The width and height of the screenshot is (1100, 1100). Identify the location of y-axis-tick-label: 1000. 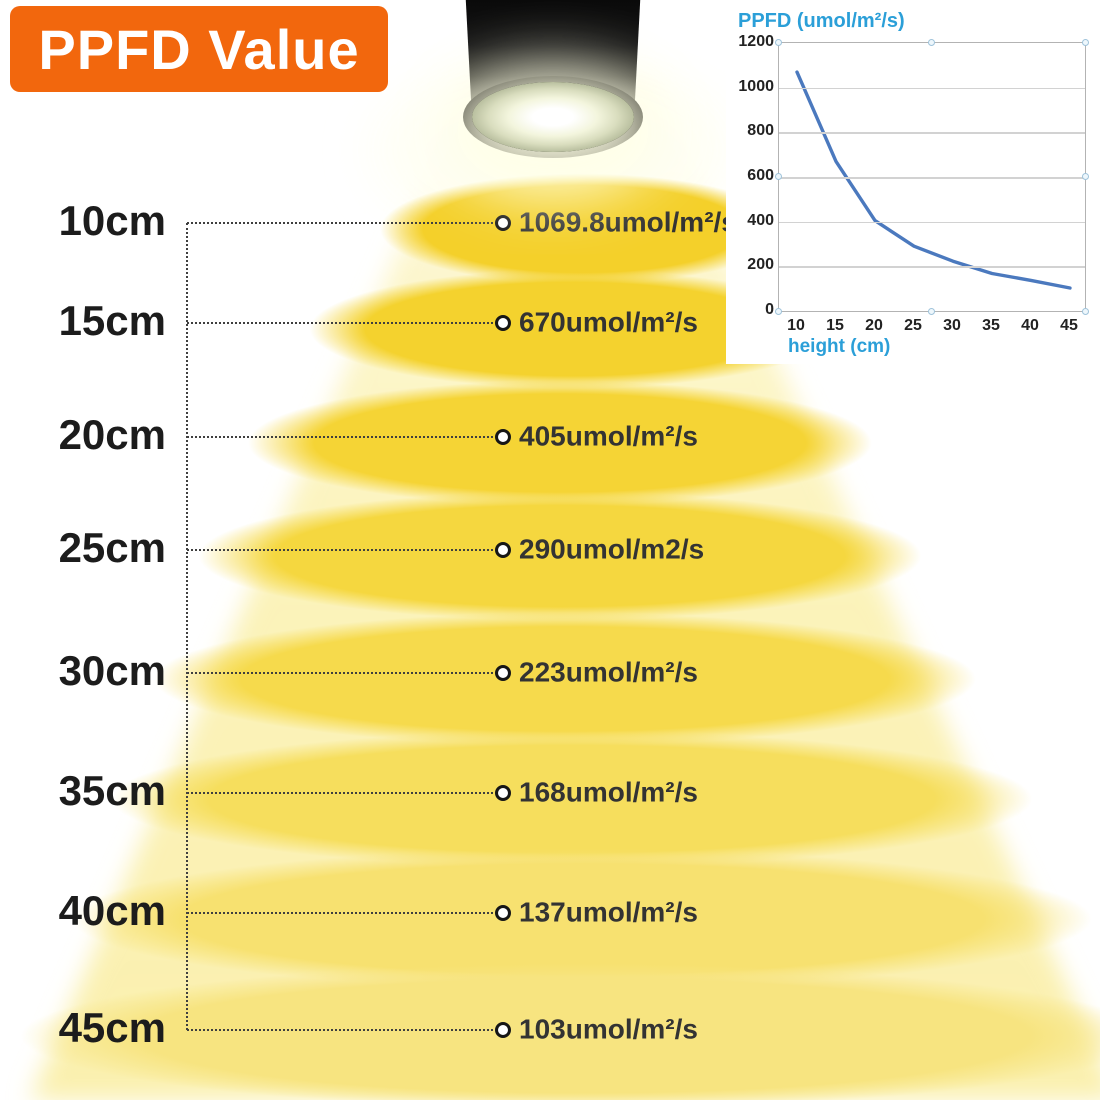
(756, 86).